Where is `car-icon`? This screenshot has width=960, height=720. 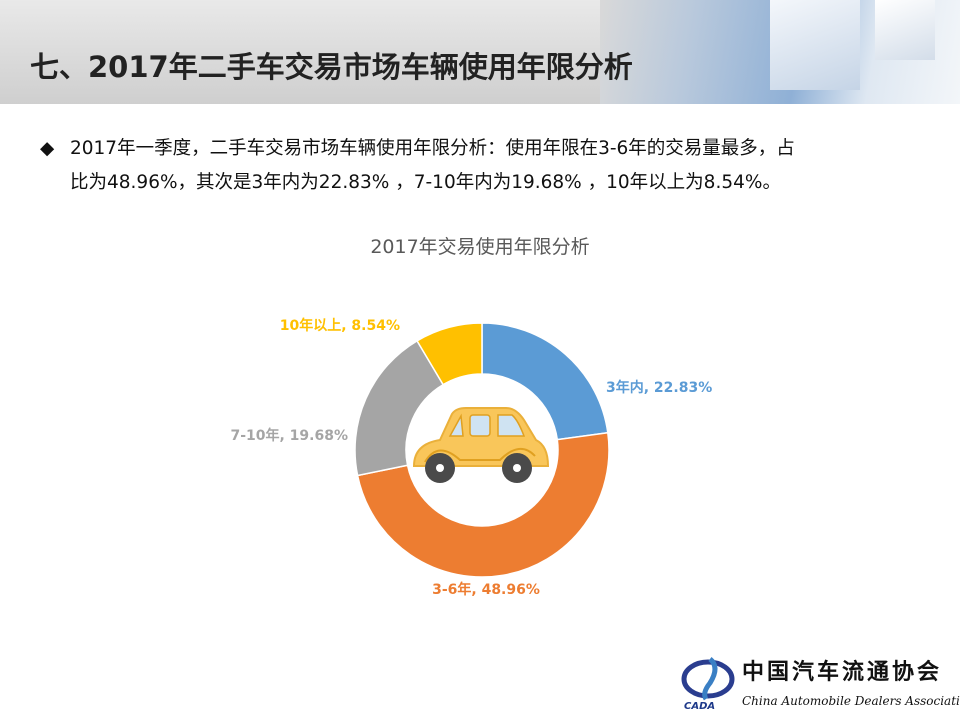 car-icon is located at coordinates (481, 445).